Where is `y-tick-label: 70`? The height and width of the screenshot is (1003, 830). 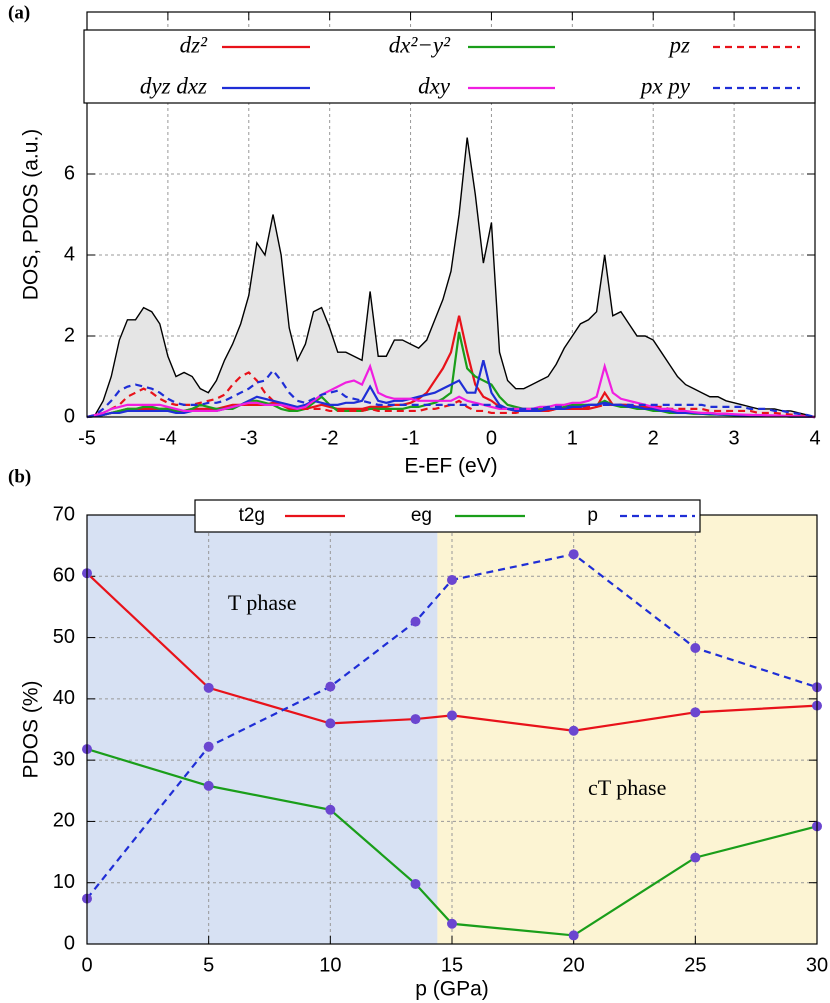 y-tick-label: 70 is located at coordinates (64, 514).